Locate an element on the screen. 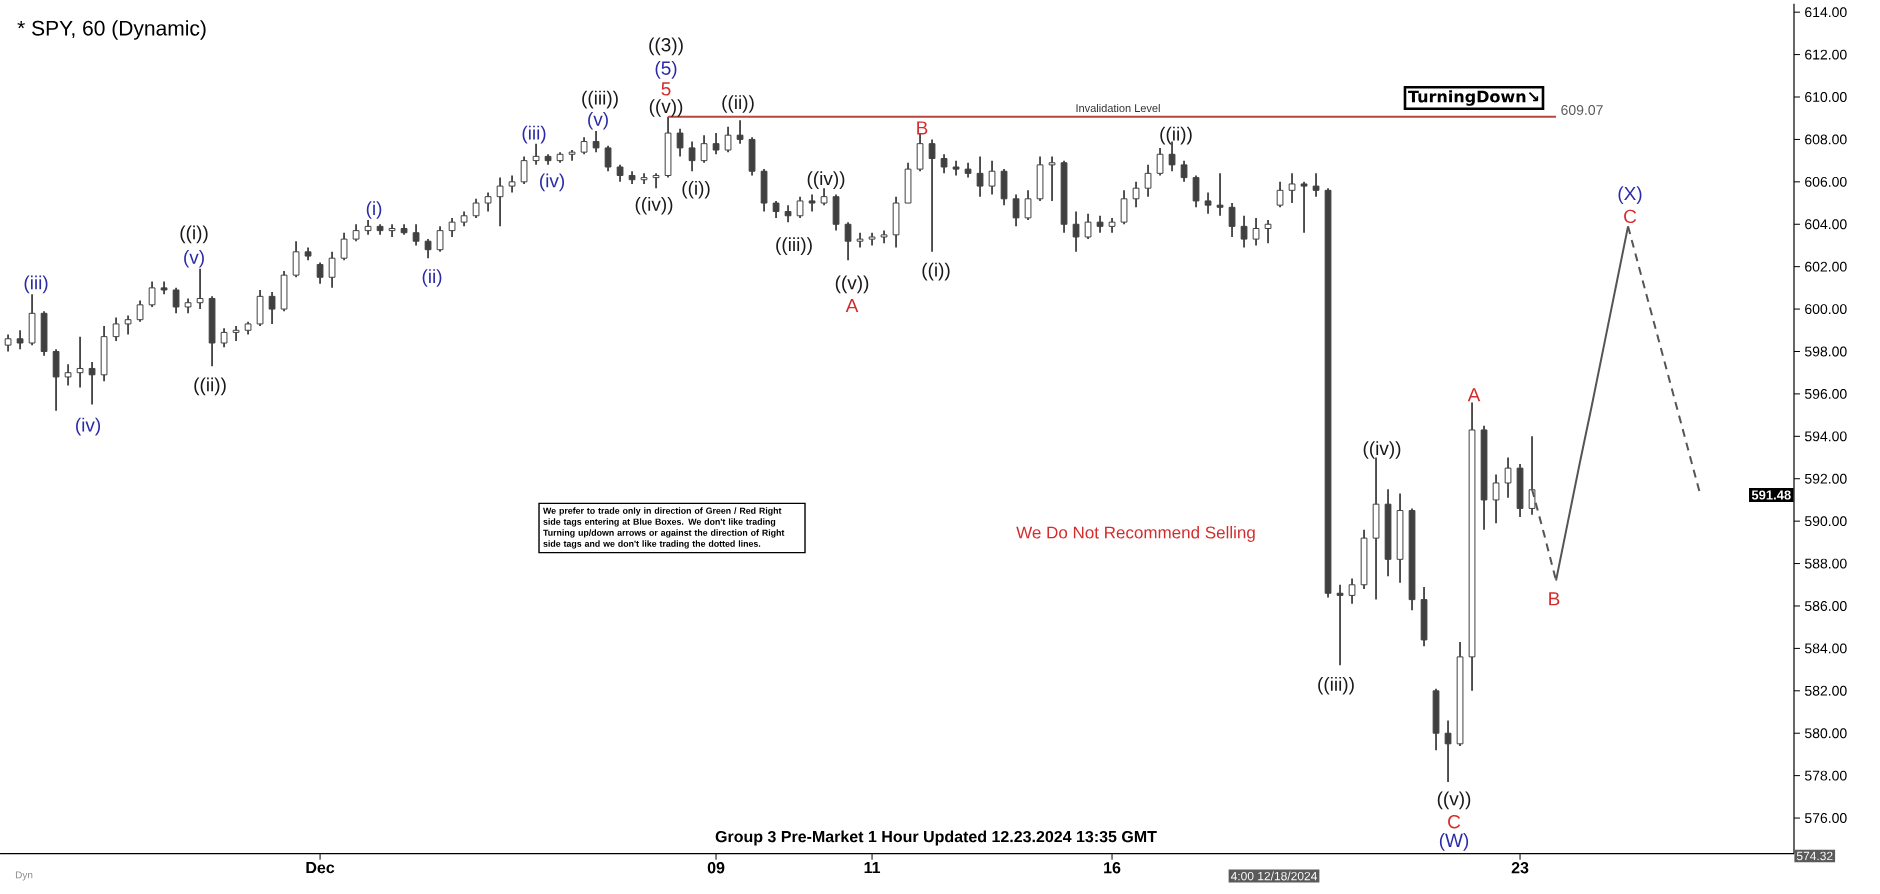 The image size is (1880, 894). annotation: TurningDown↘ is located at coordinates (1473, 98).